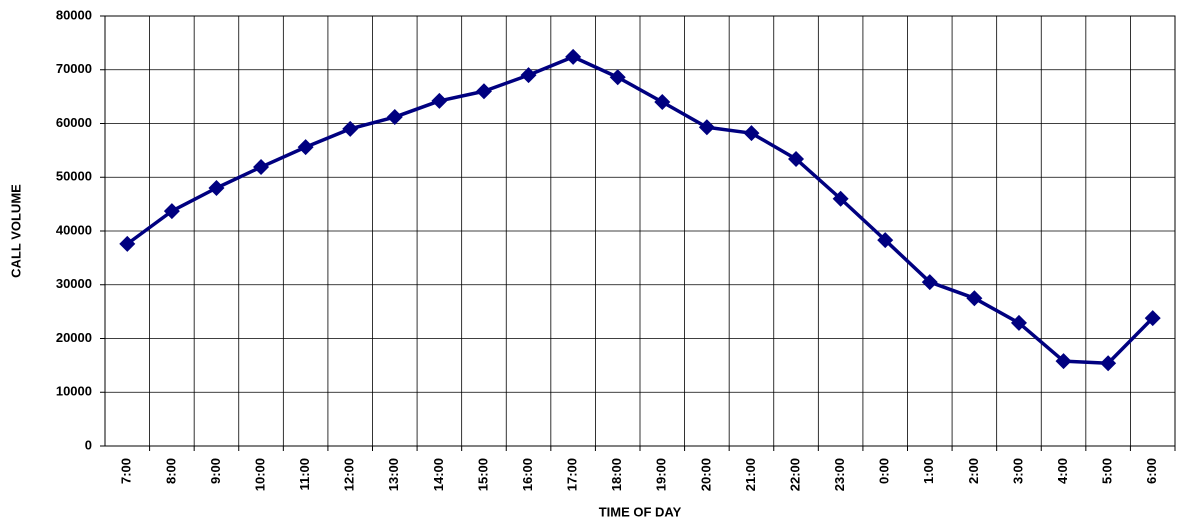 This screenshot has height=528, width=1204. What do you see at coordinates (259, 474) in the screenshot?
I see `x-tick-label: 10:00` at bounding box center [259, 474].